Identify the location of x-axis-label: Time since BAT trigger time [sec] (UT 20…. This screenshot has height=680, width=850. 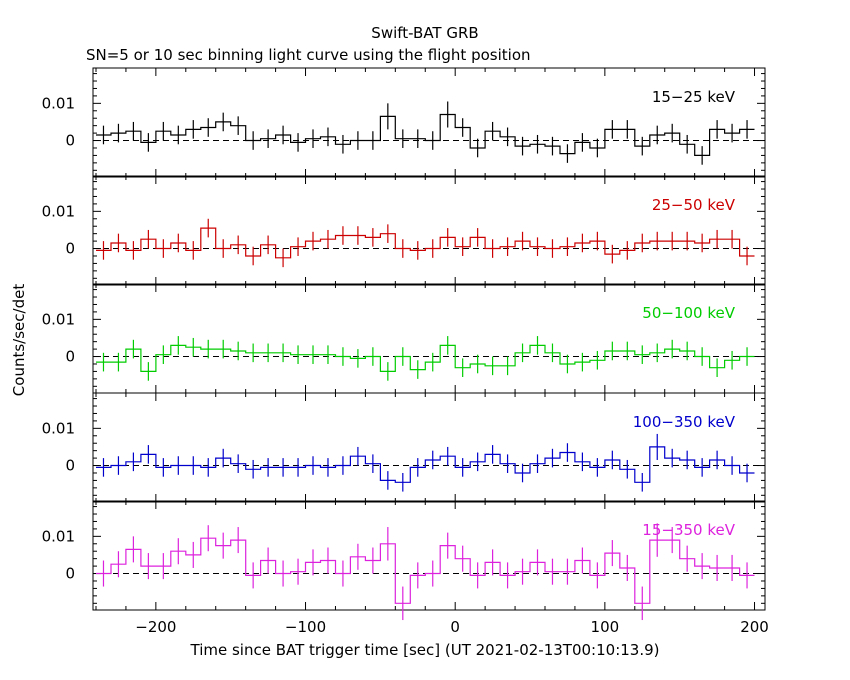
(425, 650).